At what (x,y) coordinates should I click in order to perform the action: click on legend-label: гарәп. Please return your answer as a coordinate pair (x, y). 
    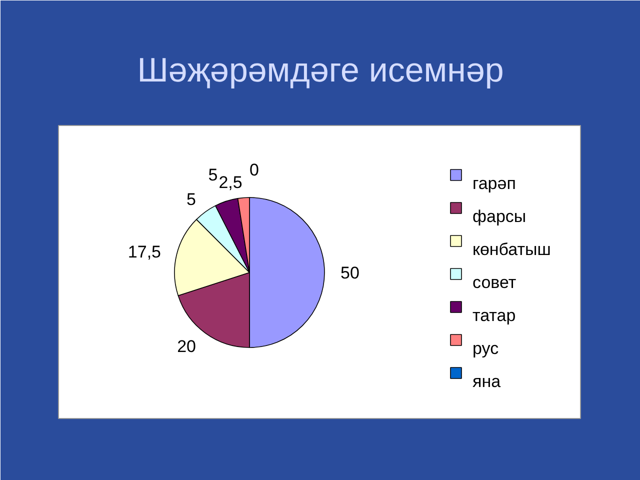
    Looking at the image, I should click on (494, 183).